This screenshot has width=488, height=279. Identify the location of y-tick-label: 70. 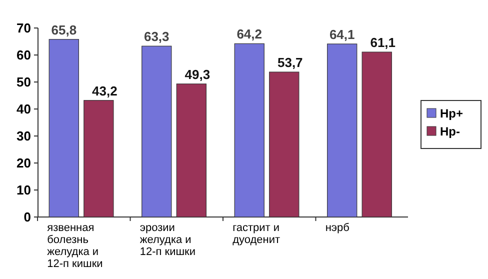
(23, 28).